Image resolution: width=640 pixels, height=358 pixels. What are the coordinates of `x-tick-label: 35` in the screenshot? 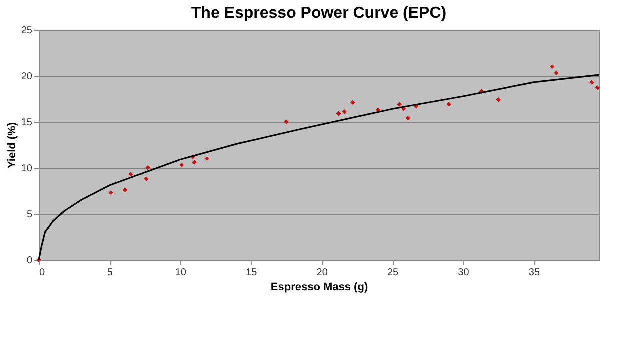 It's located at (534, 273).